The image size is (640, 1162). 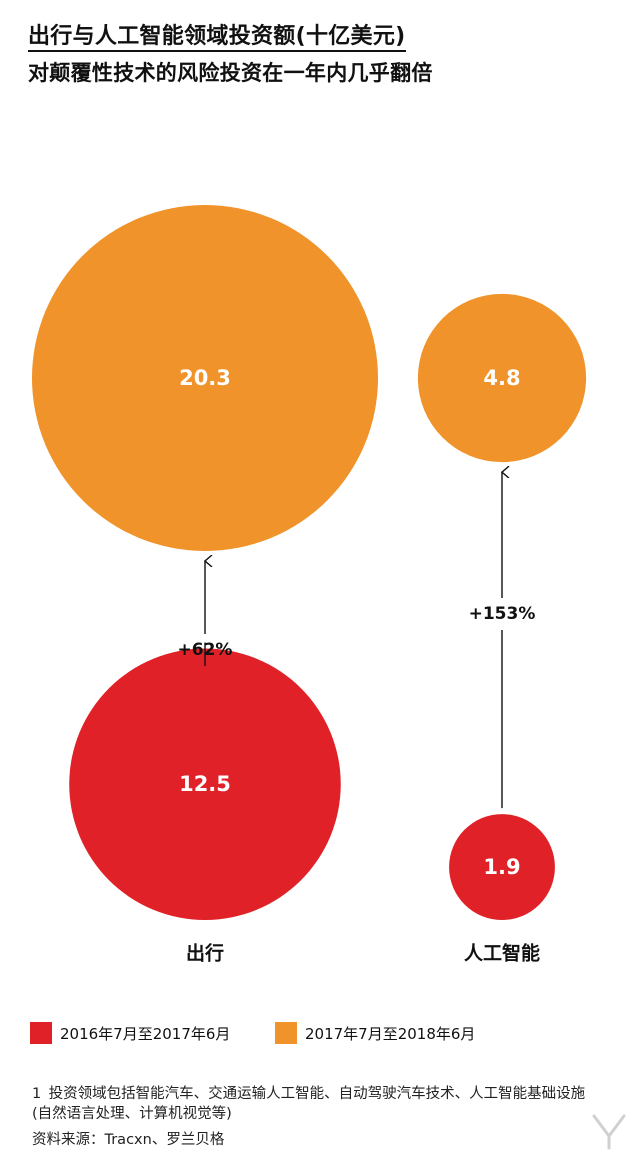 I want to click on category-label: 出行, so click(x=205, y=953).